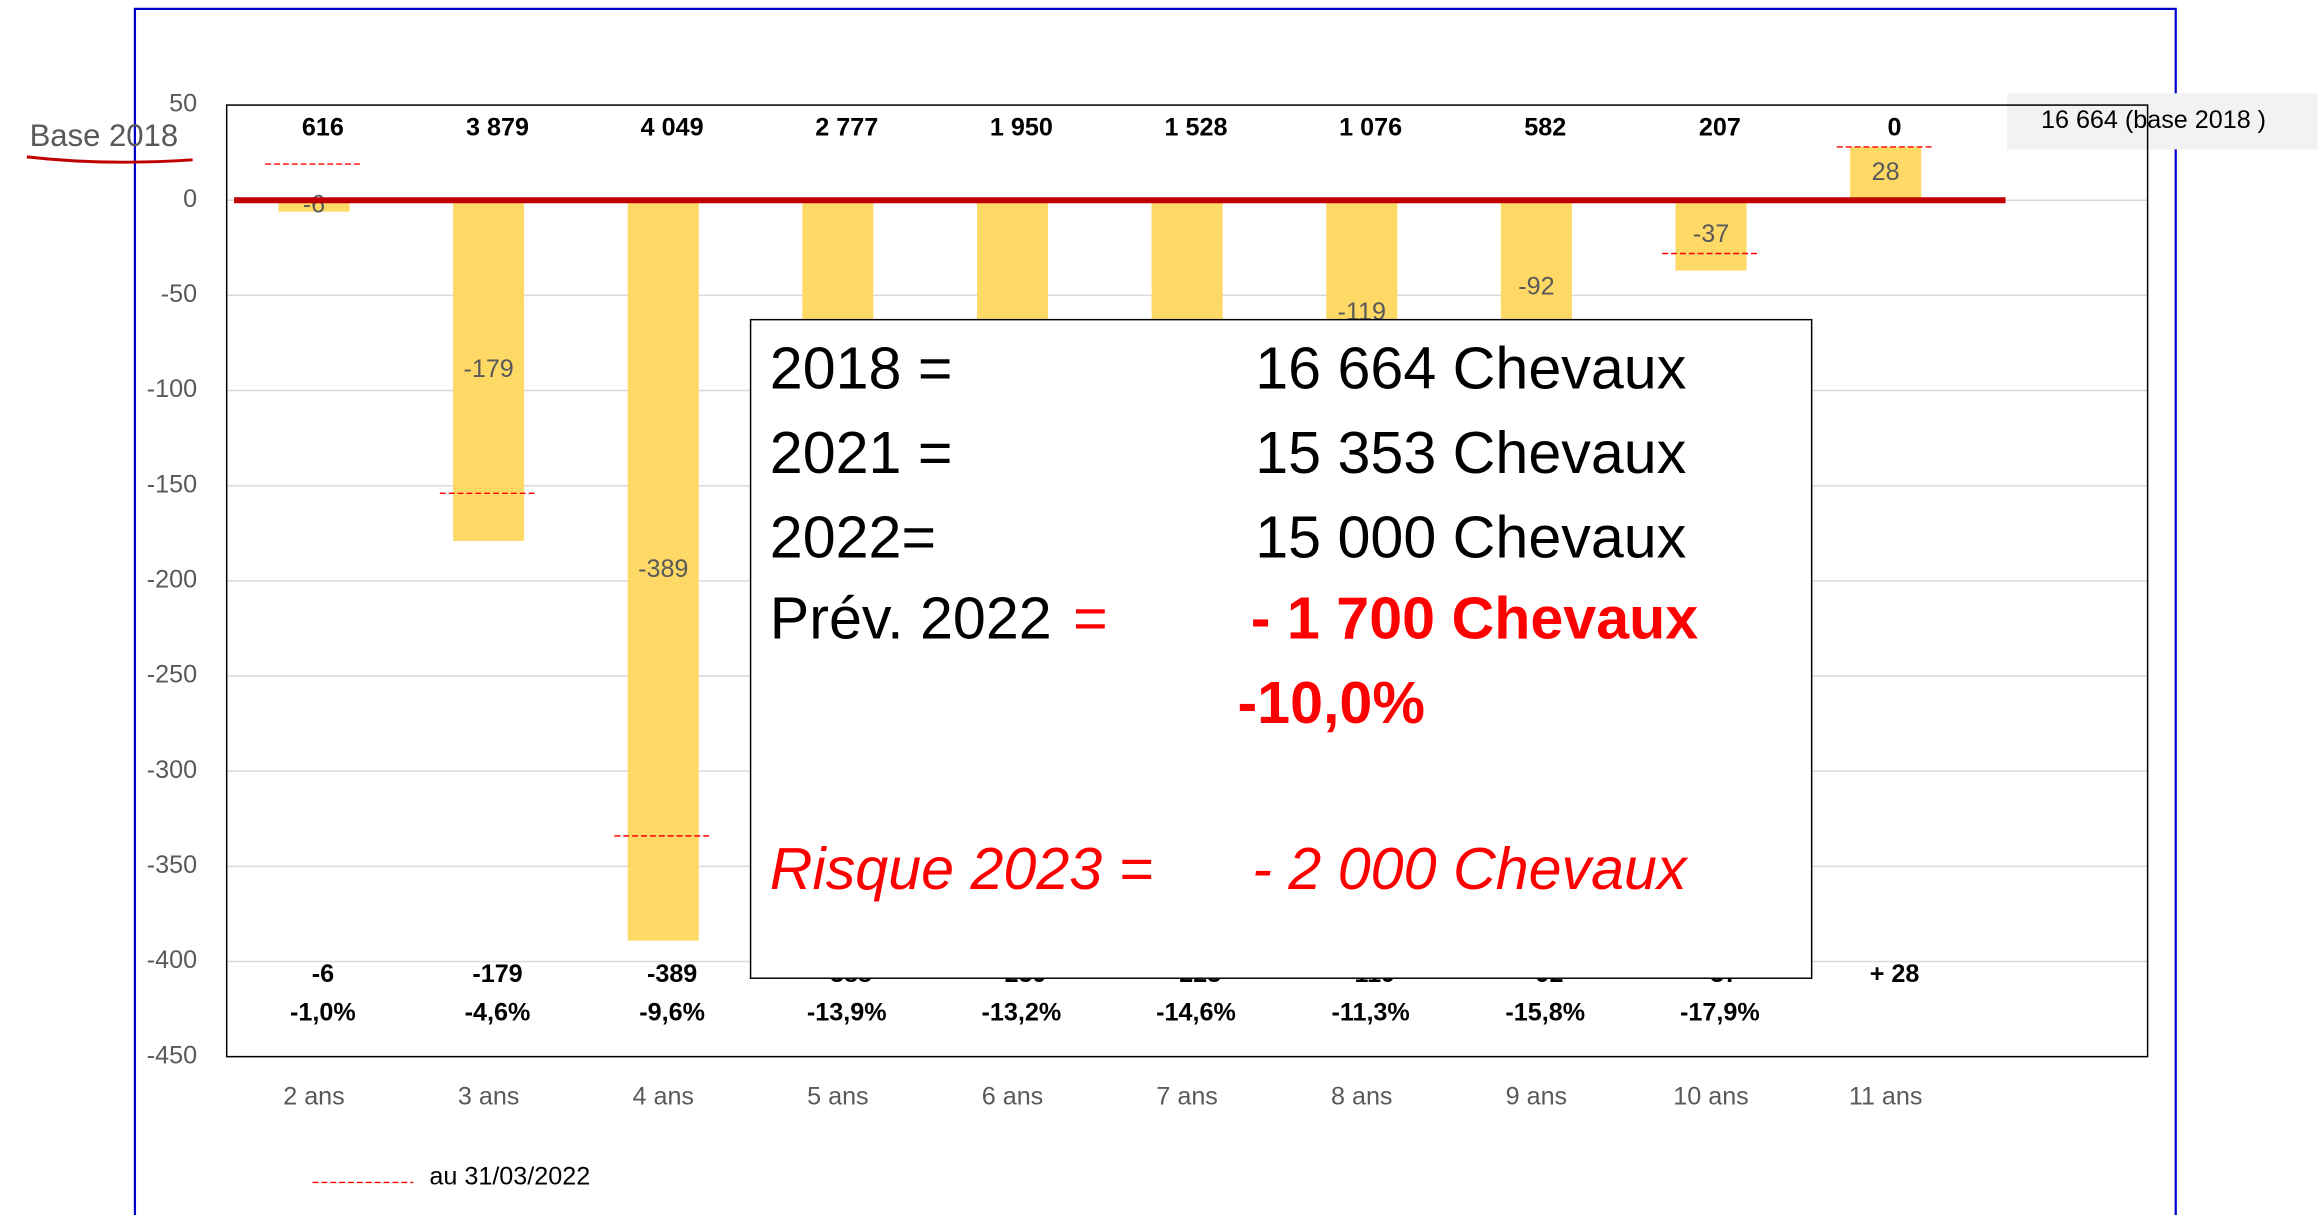 The width and height of the screenshot is (2321, 1215). Describe the element at coordinates (172, 580) in the screenshot. I see `y-tick-label: -200` at that location.